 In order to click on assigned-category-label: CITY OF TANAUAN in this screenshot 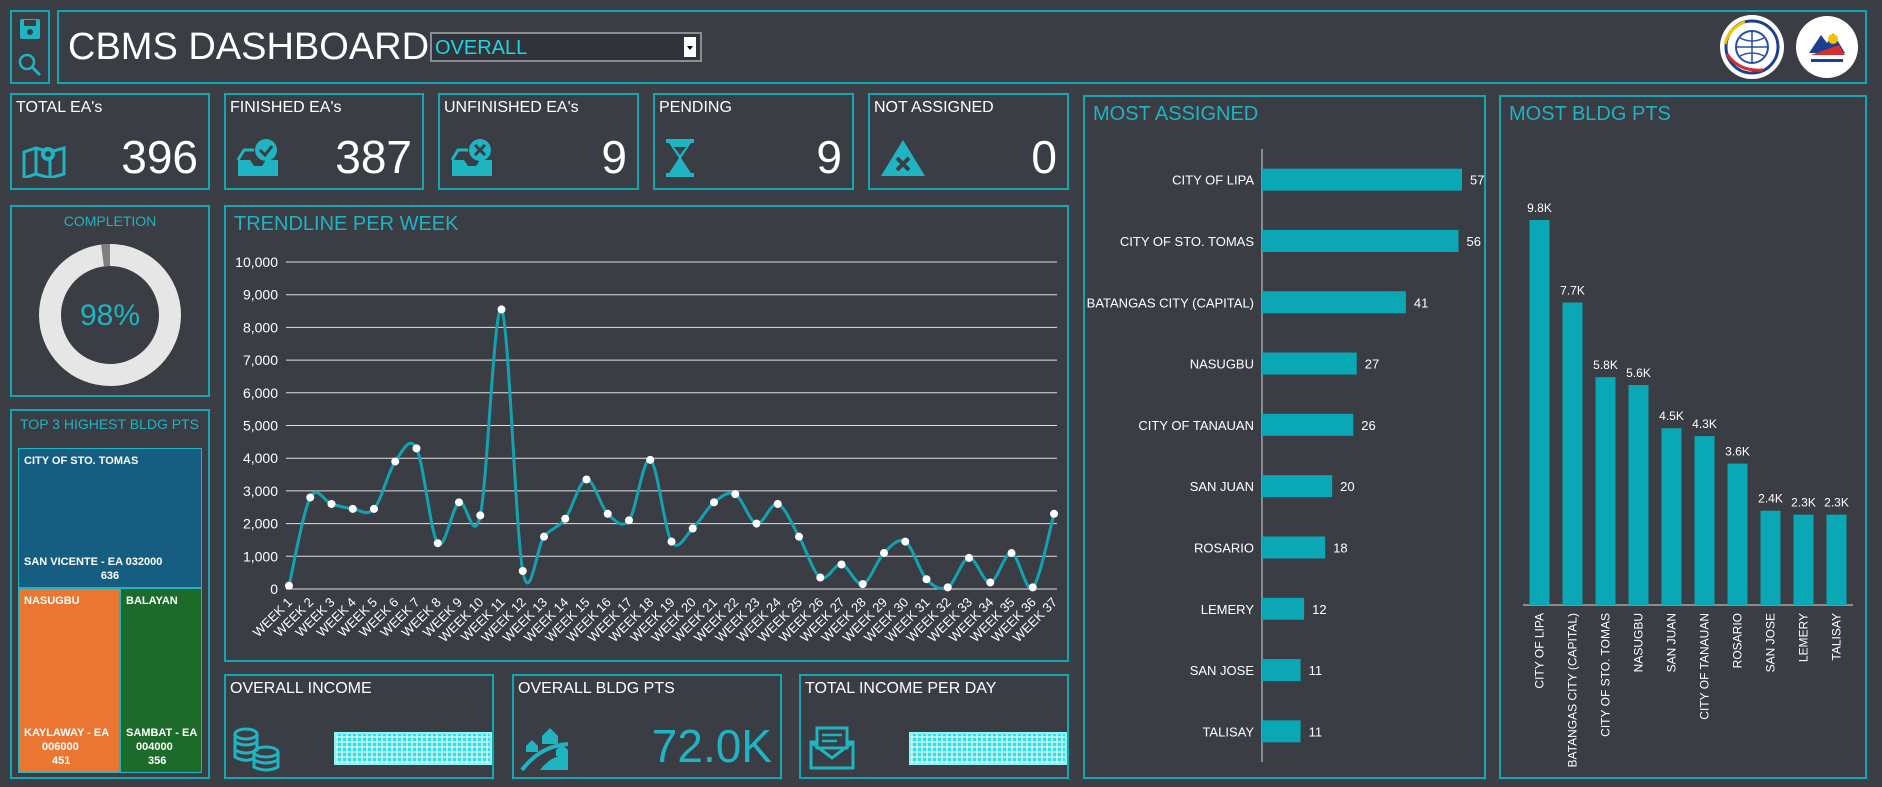, I will do `click(1196, 425)`.